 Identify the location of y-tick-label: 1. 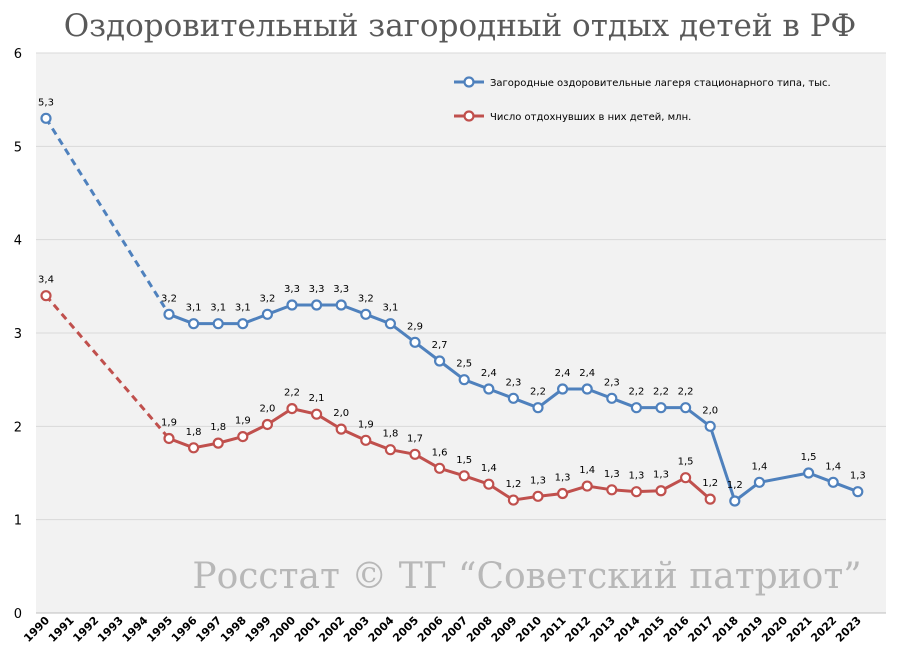
(18, 521).